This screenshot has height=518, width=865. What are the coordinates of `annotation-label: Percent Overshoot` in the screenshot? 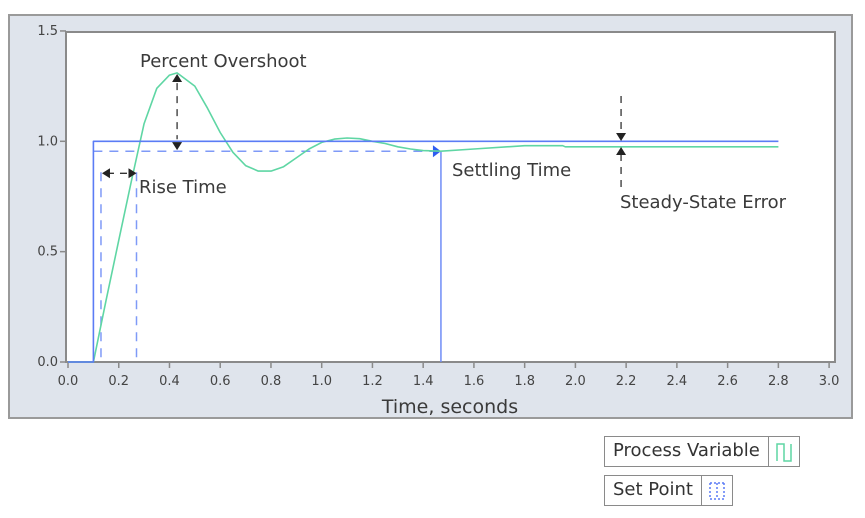 It's located at (223, 61).